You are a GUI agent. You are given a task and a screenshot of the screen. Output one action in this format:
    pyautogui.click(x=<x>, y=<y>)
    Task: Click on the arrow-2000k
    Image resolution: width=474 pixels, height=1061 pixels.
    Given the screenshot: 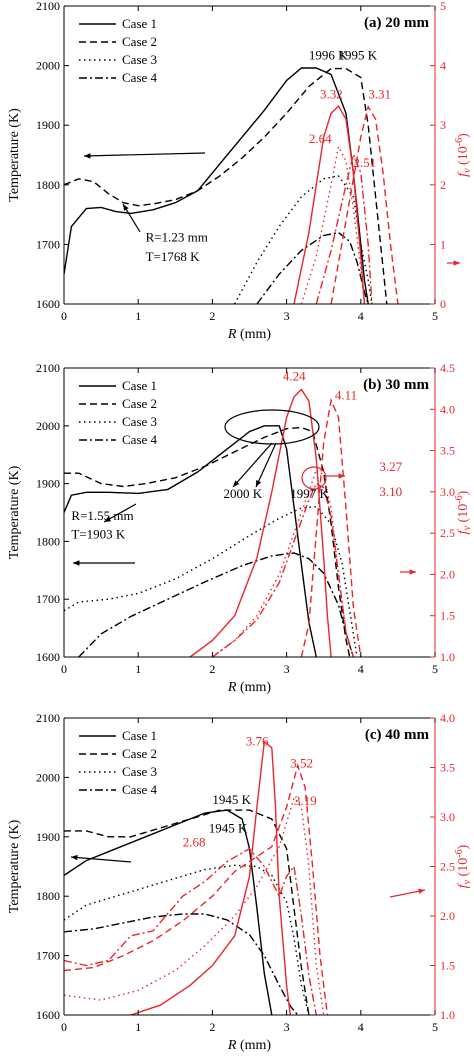 What is the action you would take?
    pyautogui.click(x=252, y=465)
    